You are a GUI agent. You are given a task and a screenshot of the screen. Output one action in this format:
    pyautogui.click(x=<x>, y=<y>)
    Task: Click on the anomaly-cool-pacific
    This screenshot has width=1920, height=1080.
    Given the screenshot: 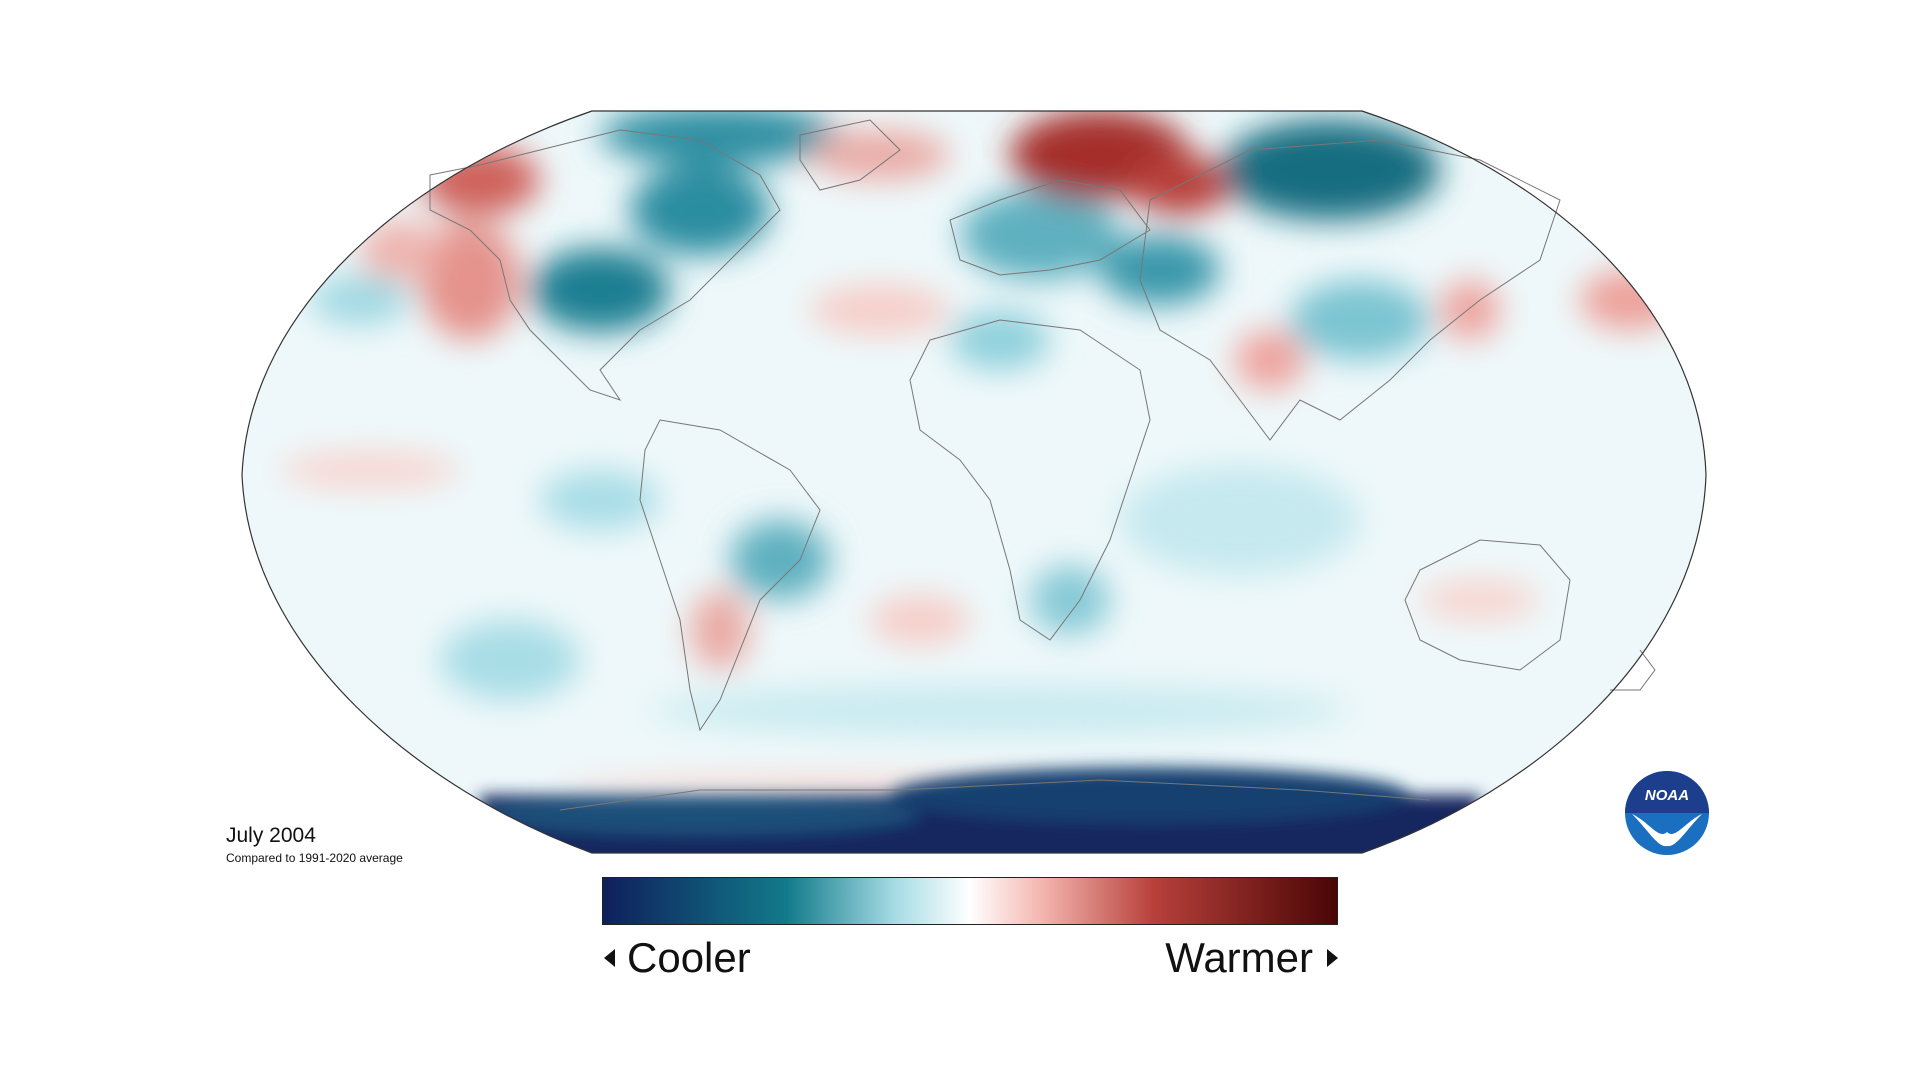 What is the action you would take?
    pyautogui.click(x=600, y=500)
    